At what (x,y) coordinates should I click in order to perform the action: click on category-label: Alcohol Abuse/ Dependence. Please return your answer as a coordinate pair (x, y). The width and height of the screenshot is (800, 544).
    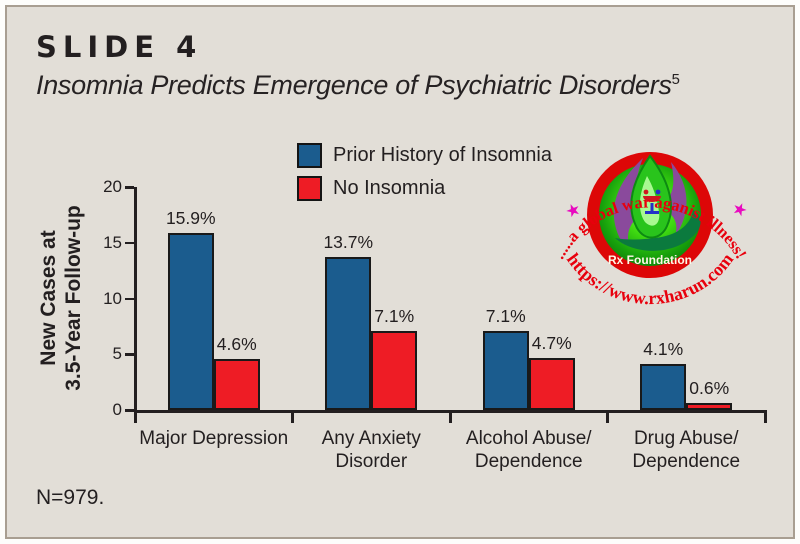
    Looking at the image, I should click on (528, 450).